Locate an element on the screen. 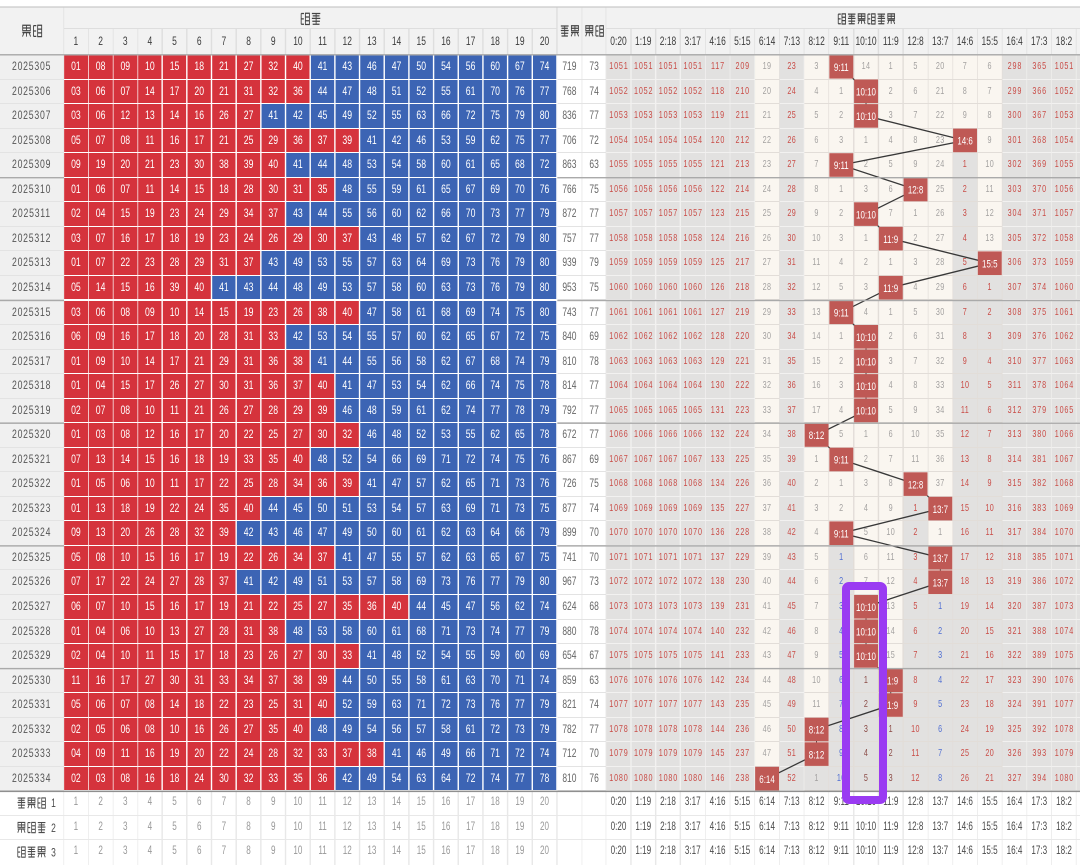 The image size is (1080, 865). svg-text: 2 is located at coordinates (53, 829).